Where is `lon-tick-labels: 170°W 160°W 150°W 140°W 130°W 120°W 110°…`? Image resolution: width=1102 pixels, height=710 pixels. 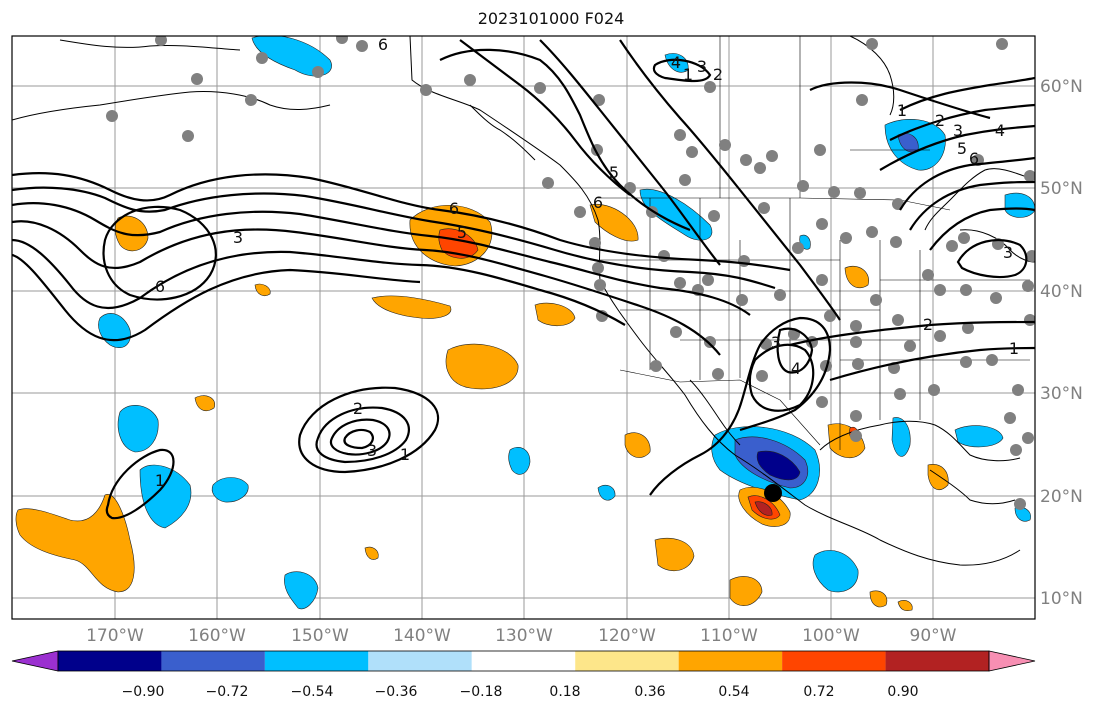 lon-tick-labels: 170°W 160°W 150°W 140°W 130°W 120°W 110°… is located at coordinates (521, 636).